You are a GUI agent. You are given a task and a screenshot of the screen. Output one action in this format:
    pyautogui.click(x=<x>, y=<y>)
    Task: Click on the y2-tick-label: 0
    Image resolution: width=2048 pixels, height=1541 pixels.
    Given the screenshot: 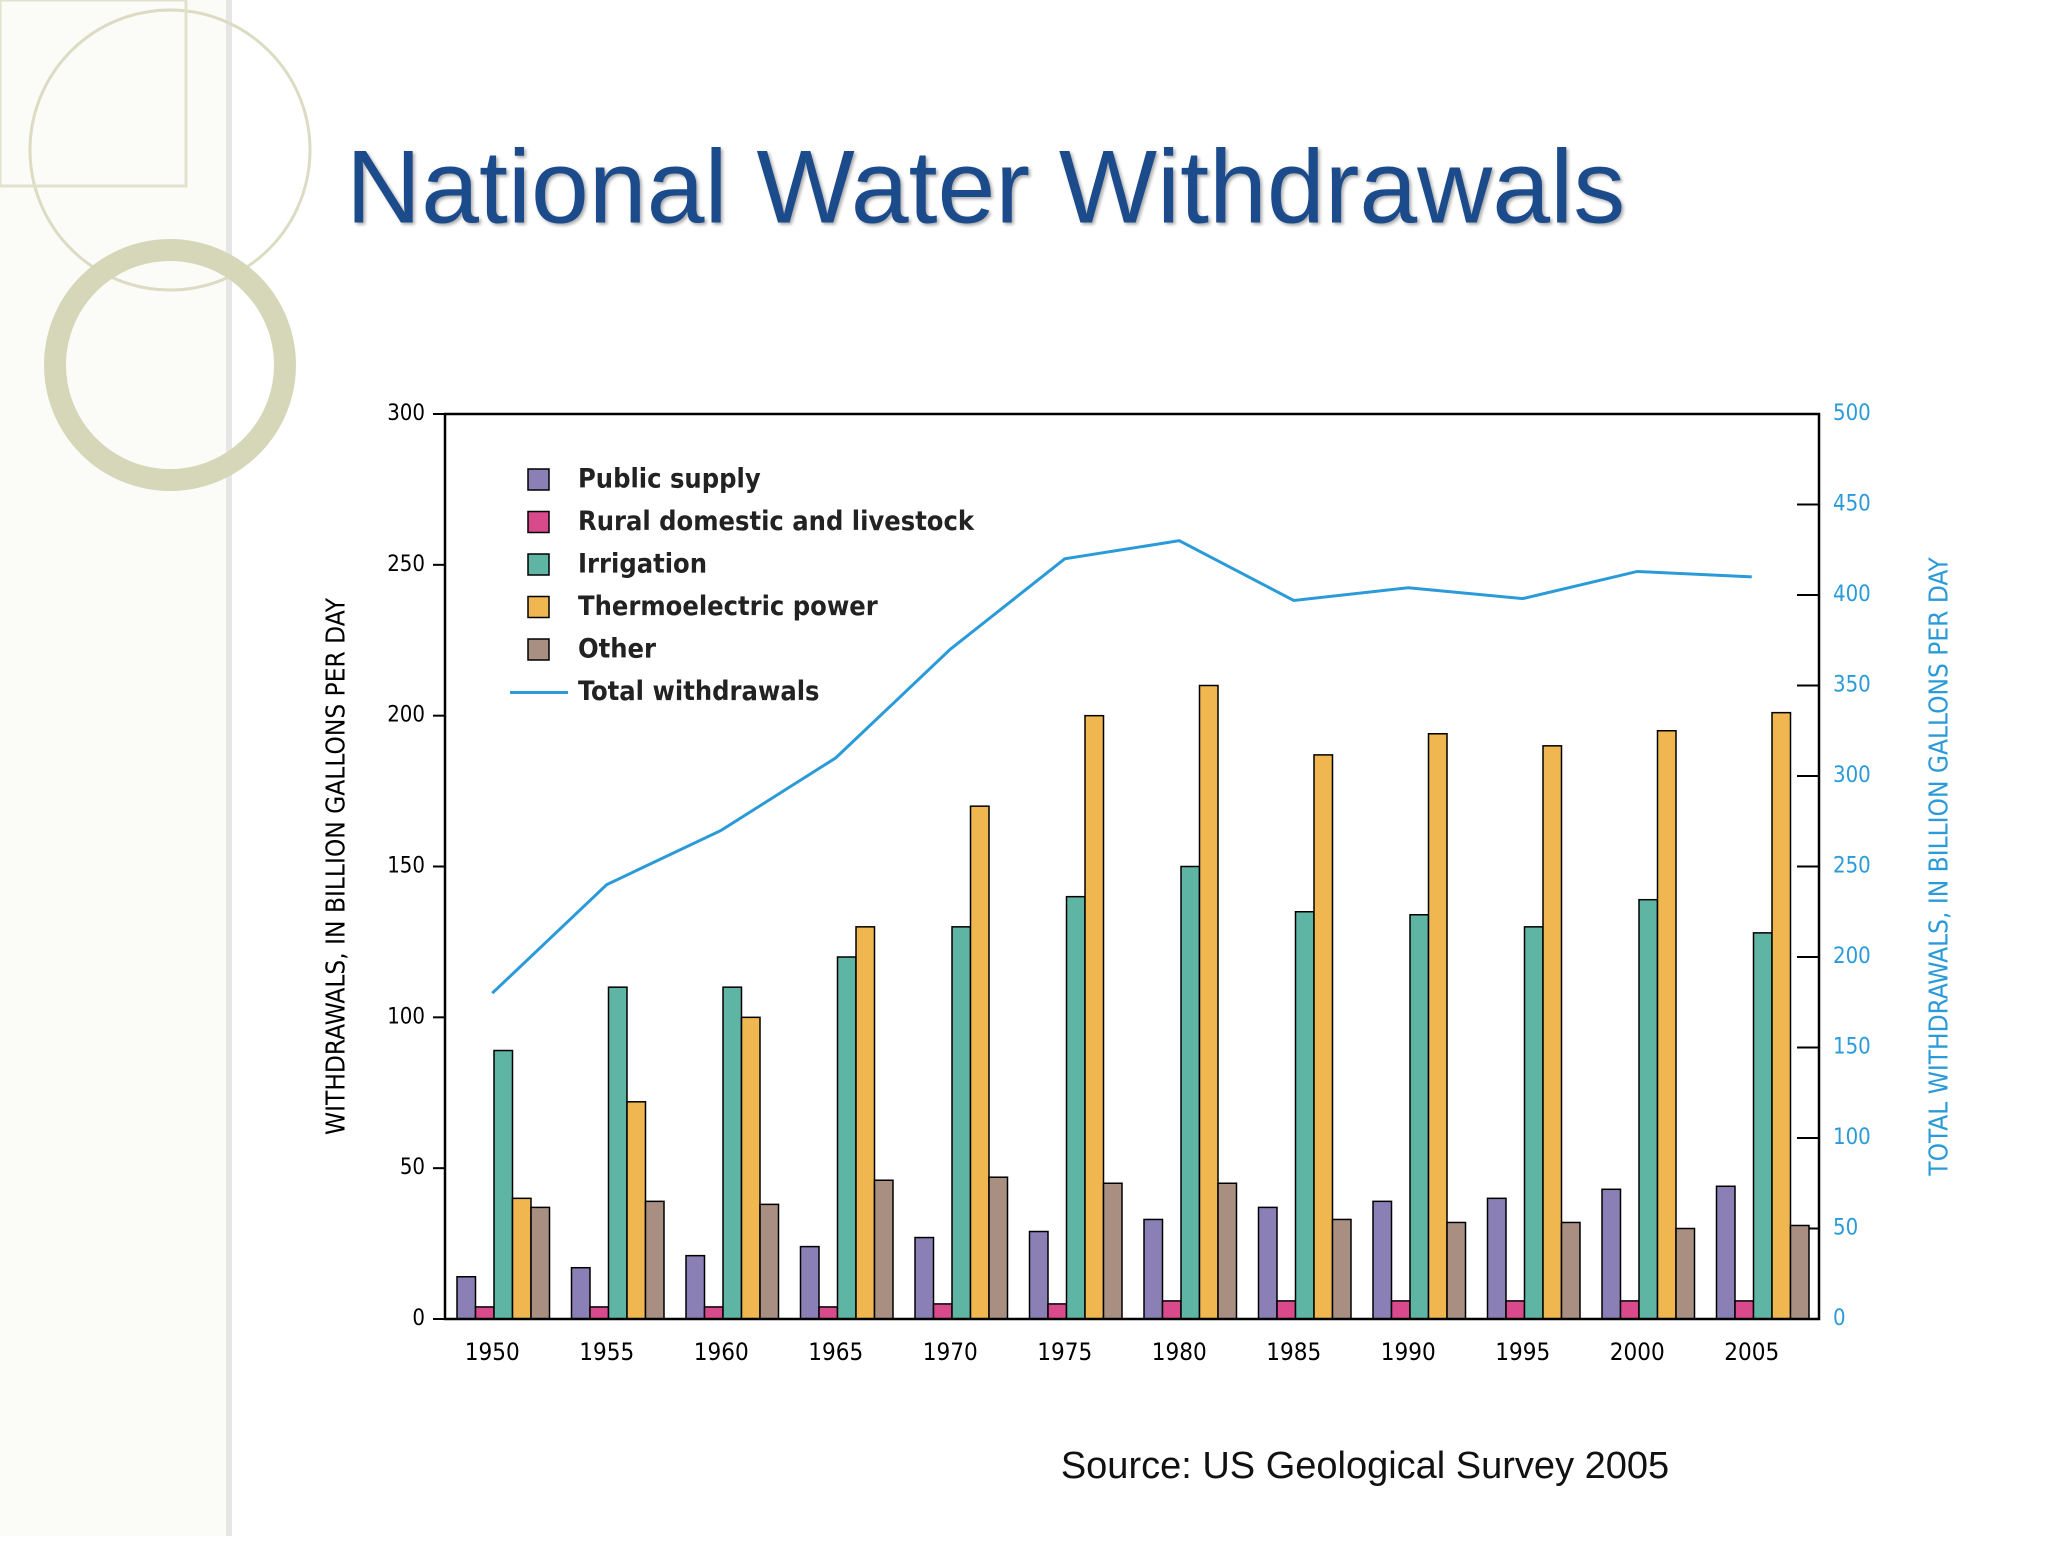 What is the action you would take?
    pyautogui.click(x=1839, y=1318)
    